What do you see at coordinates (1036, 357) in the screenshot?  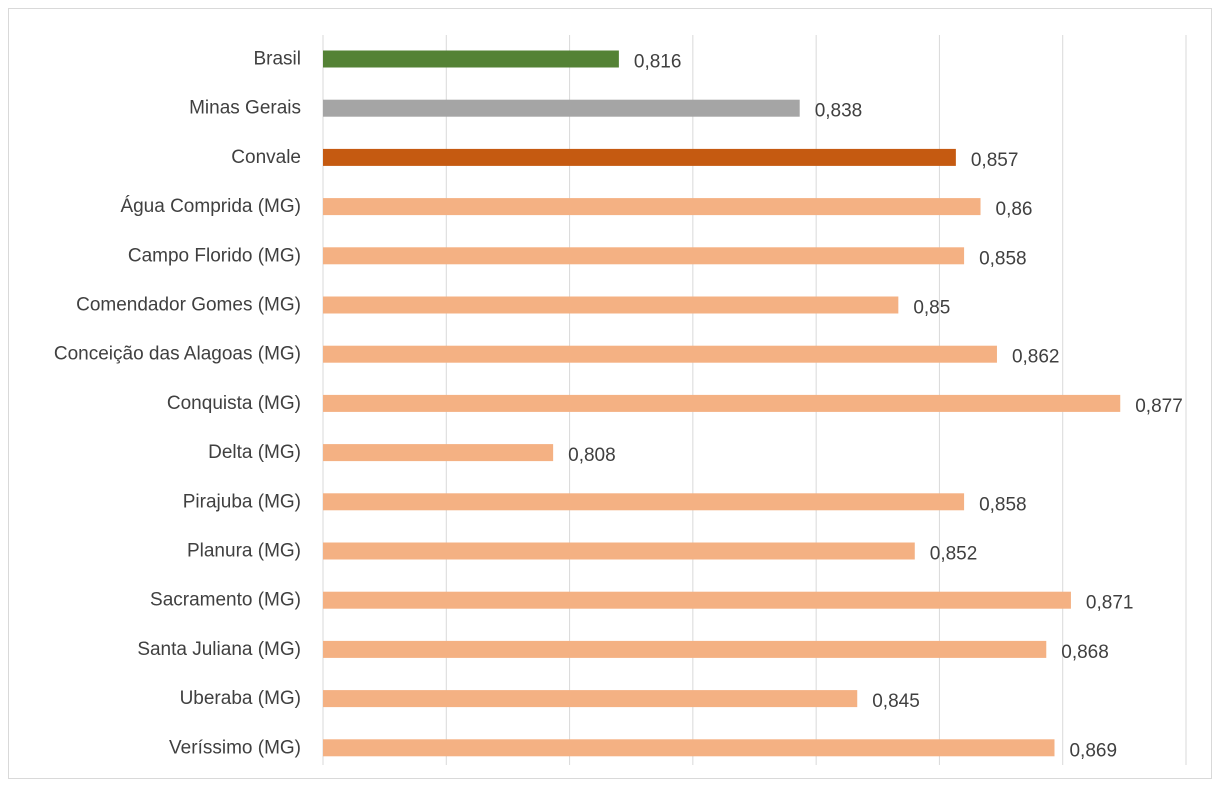 I see `data-label: 0,862` at bounding box center [1036, 357].